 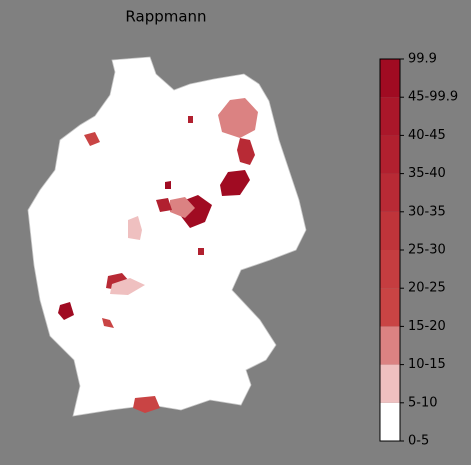 What do you see at coordinates (423, 402) in the screenshot?
I see `colorbar-label: 5-10` at bounding box center [423, 402].